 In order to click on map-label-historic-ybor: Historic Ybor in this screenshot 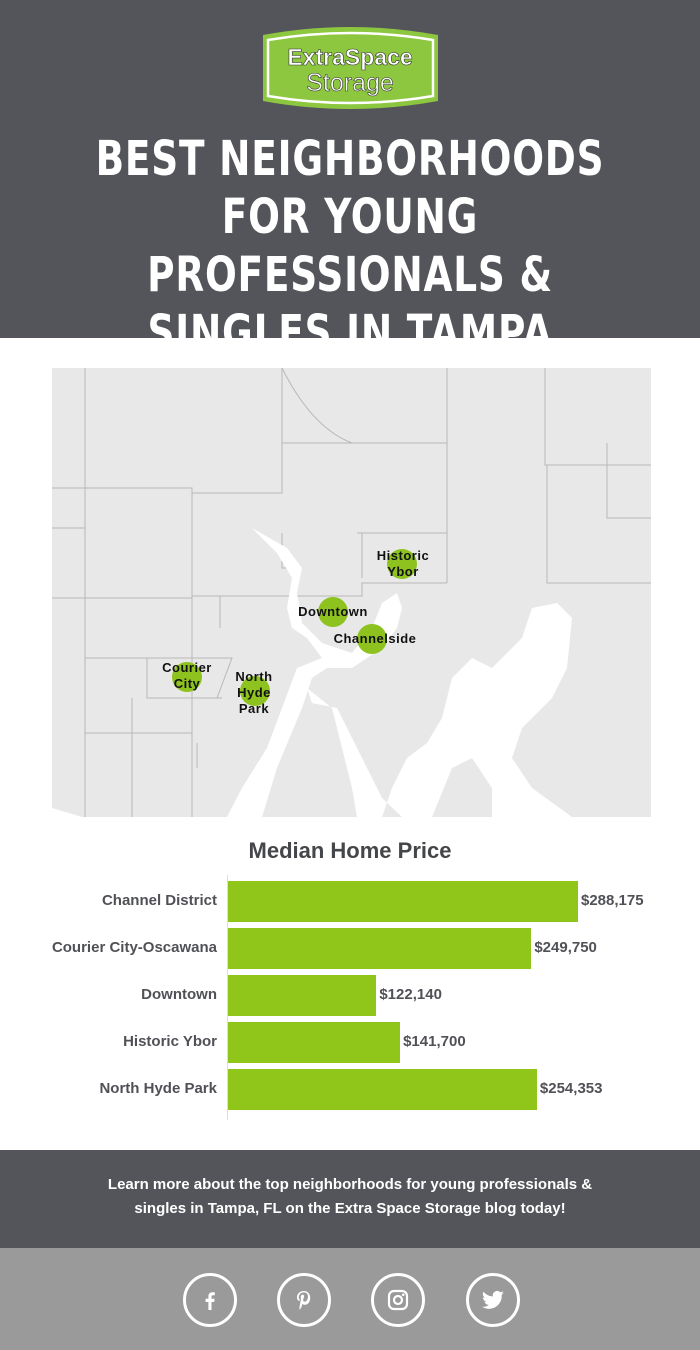, I will do `click(403, 563)`.